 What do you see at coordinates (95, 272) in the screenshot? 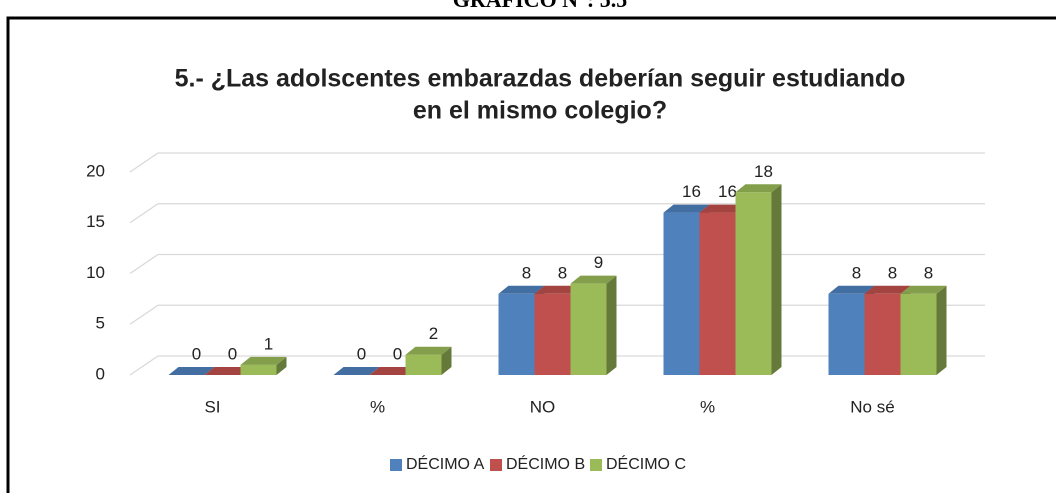
I see `y-tick-label: 10` at bounding box center [95, 272].